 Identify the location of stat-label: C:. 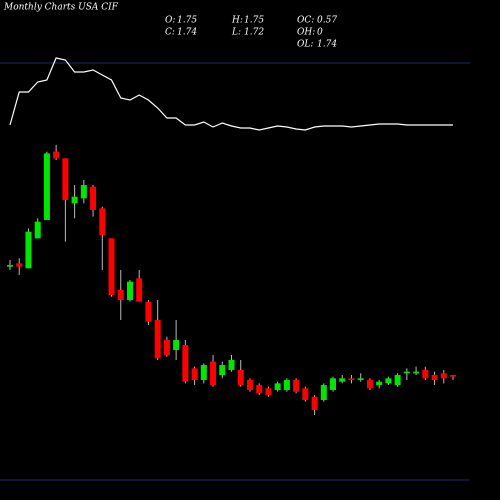
(170, 33).